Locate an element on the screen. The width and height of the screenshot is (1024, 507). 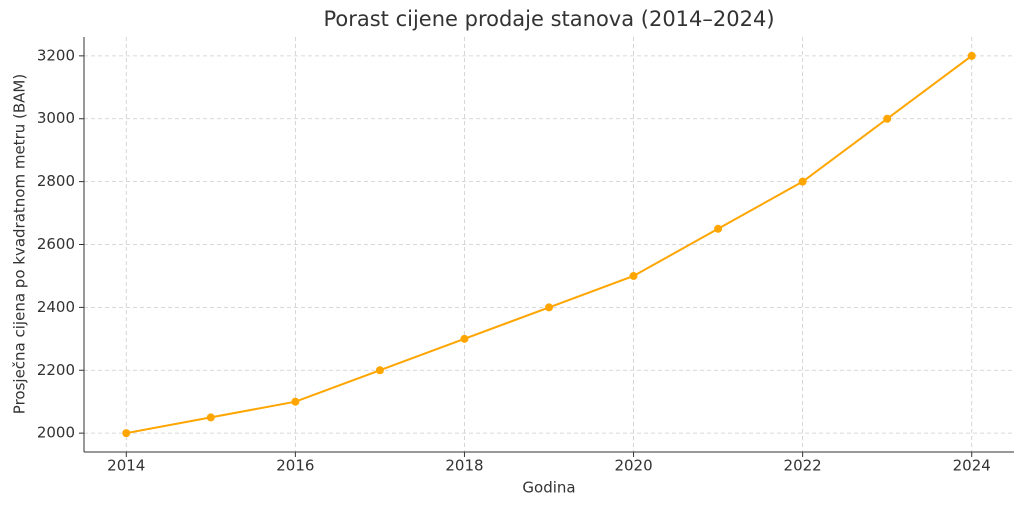
x-tick-label: 2014 is located at coordinates (126, 466).